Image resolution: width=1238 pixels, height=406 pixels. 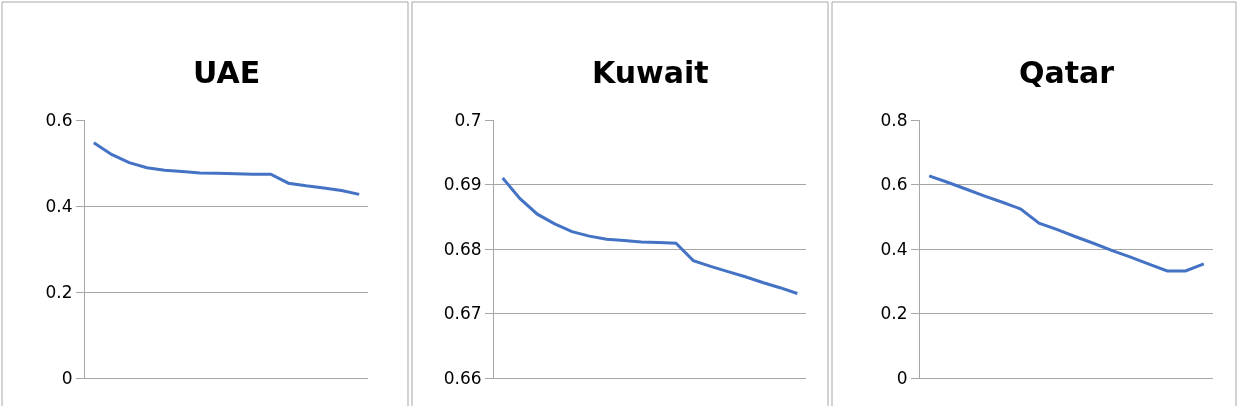 I want to click on chart-title: Kuwait, so click(x=650, y=72).